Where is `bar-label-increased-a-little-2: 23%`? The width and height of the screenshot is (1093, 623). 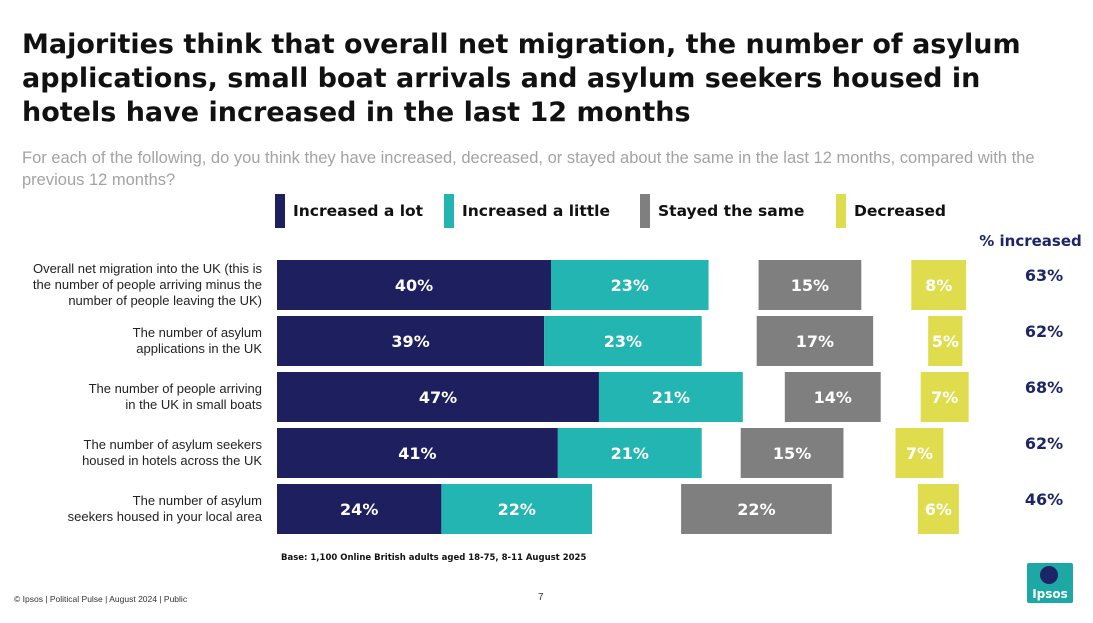
bar-label-increased-a-little-2: 23% is located at coordinates (623, 341).